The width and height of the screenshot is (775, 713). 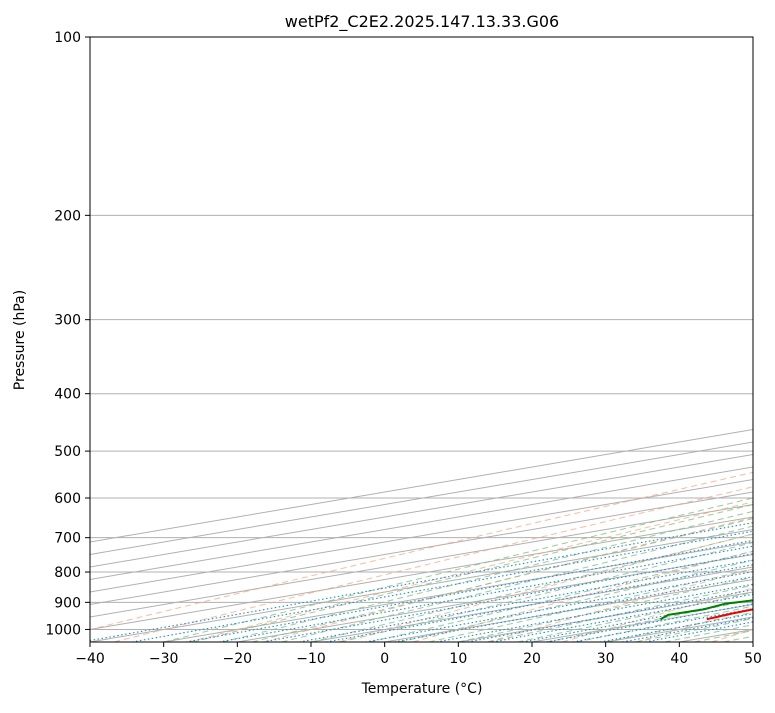 I want to click on x-tick-label: −30, so click(x=164, y=659).